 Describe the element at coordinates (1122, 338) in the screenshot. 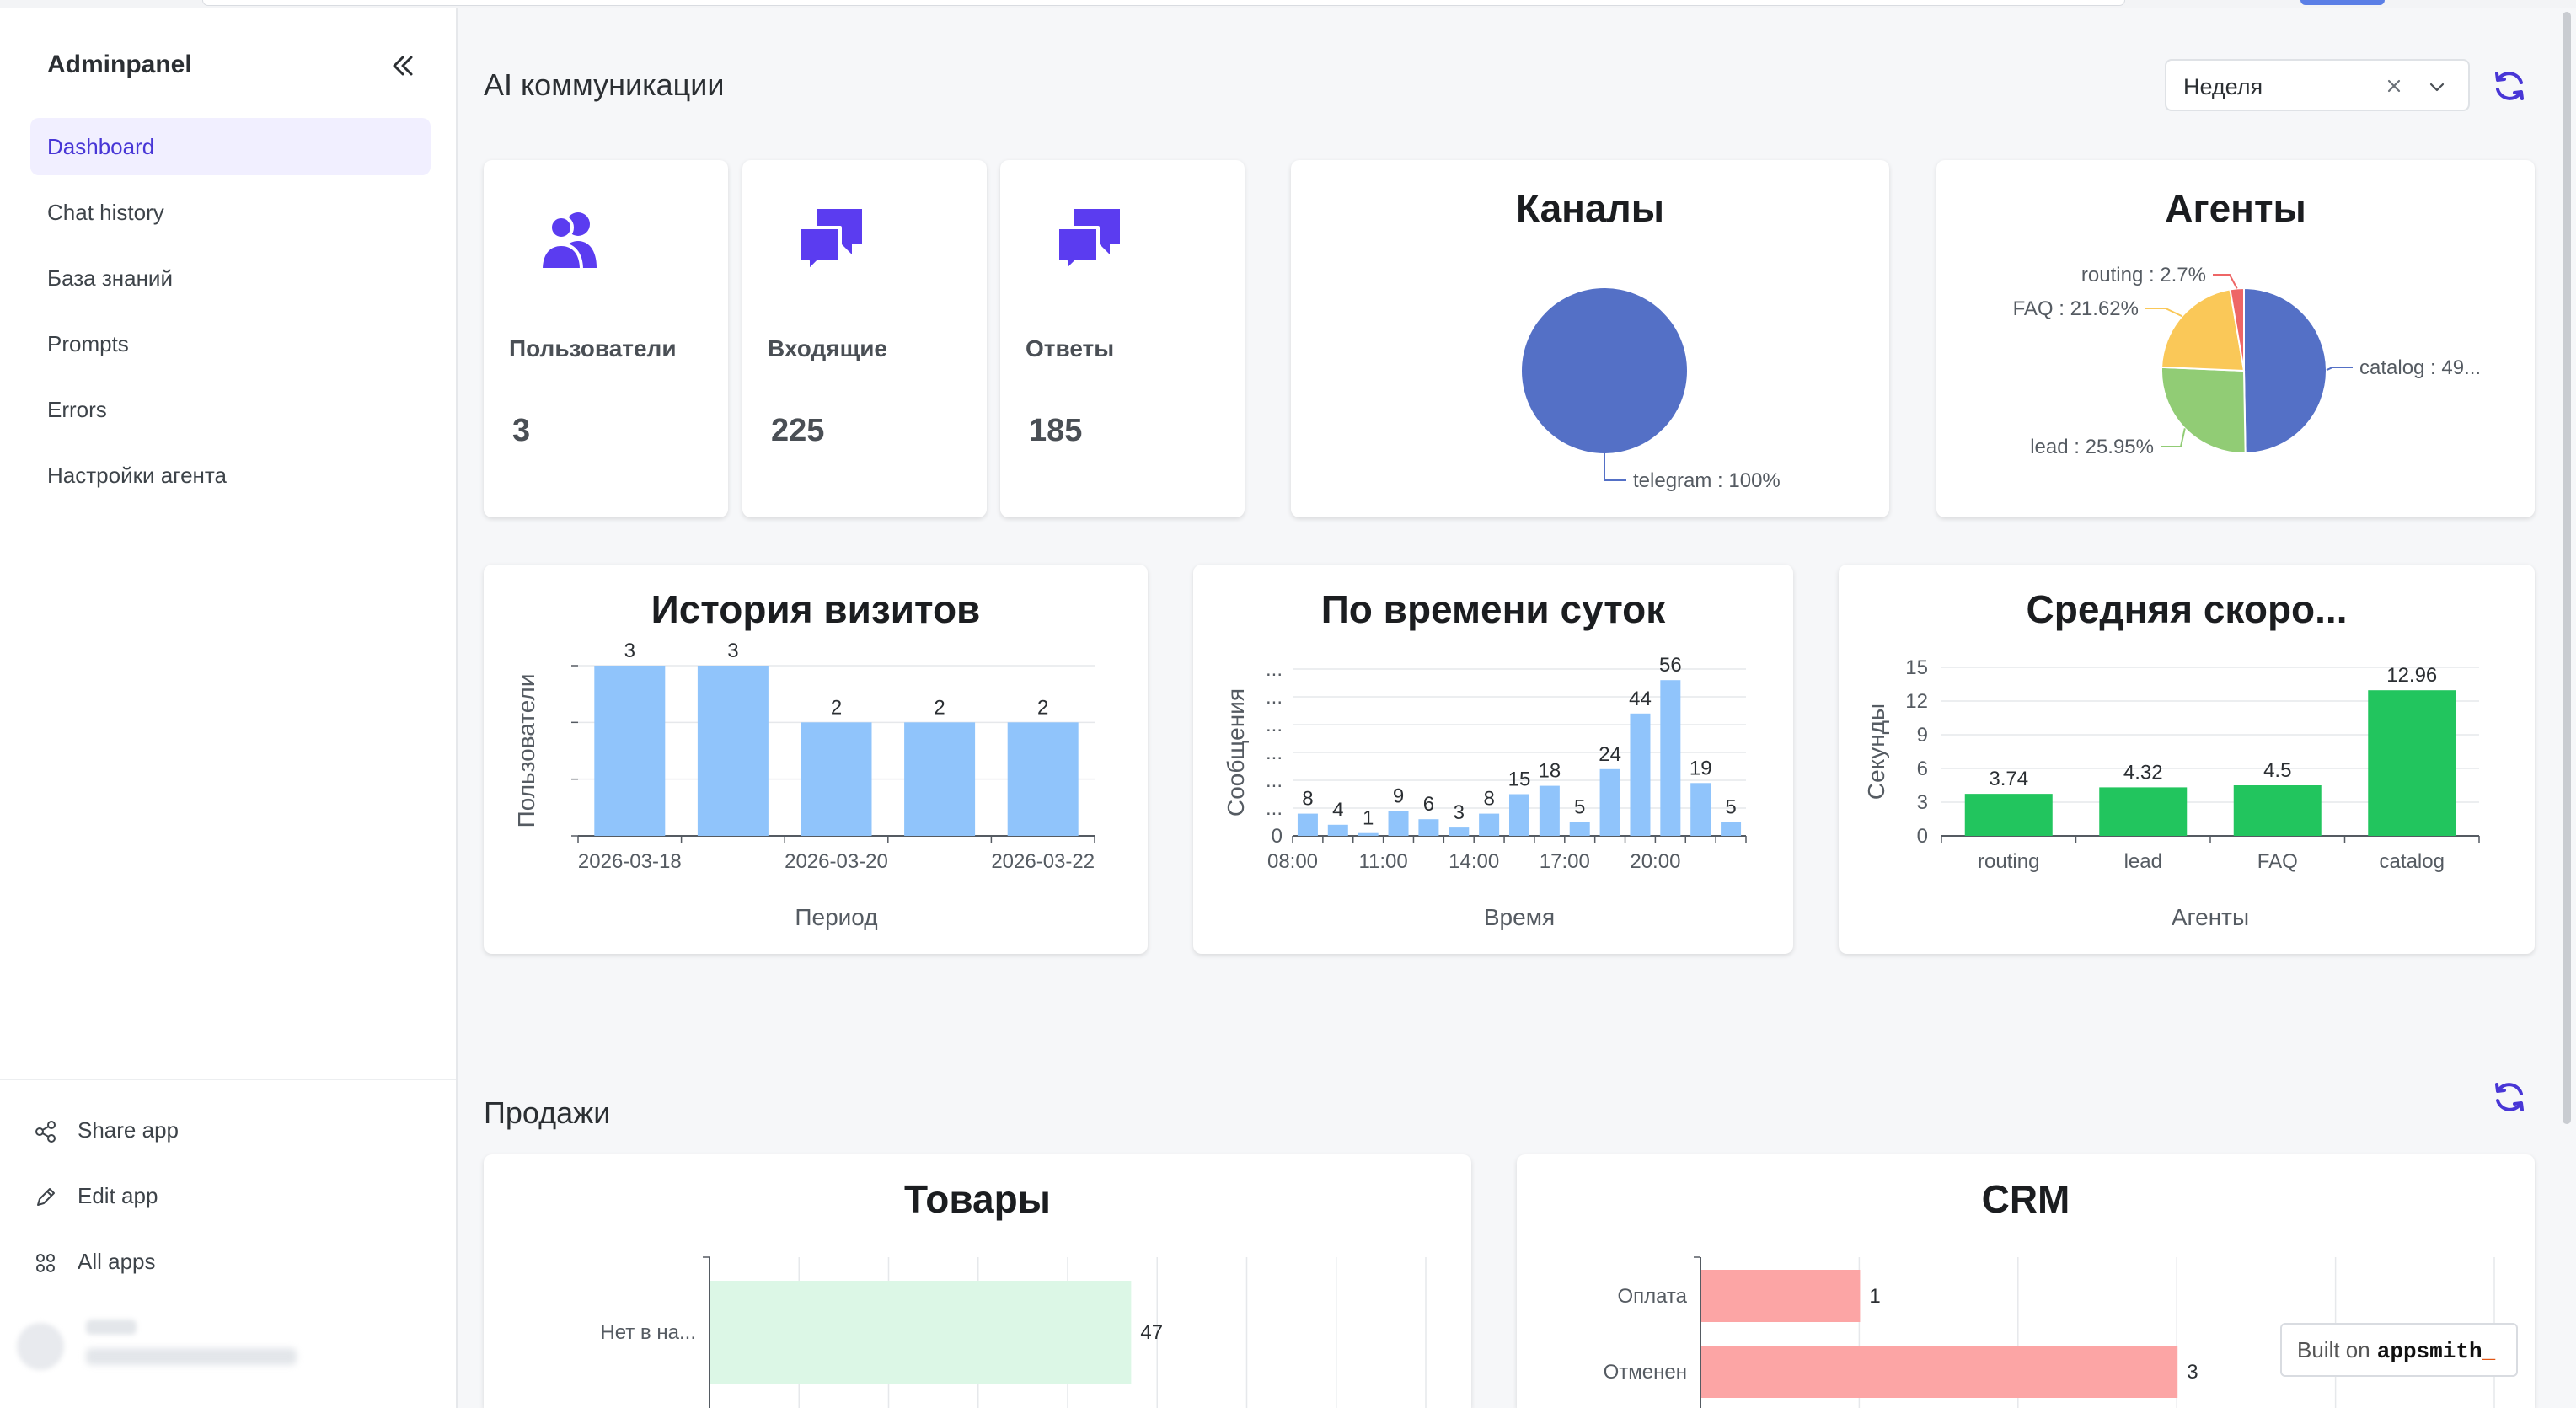

I see `stat-card-replies: Ответы 185` at that location.